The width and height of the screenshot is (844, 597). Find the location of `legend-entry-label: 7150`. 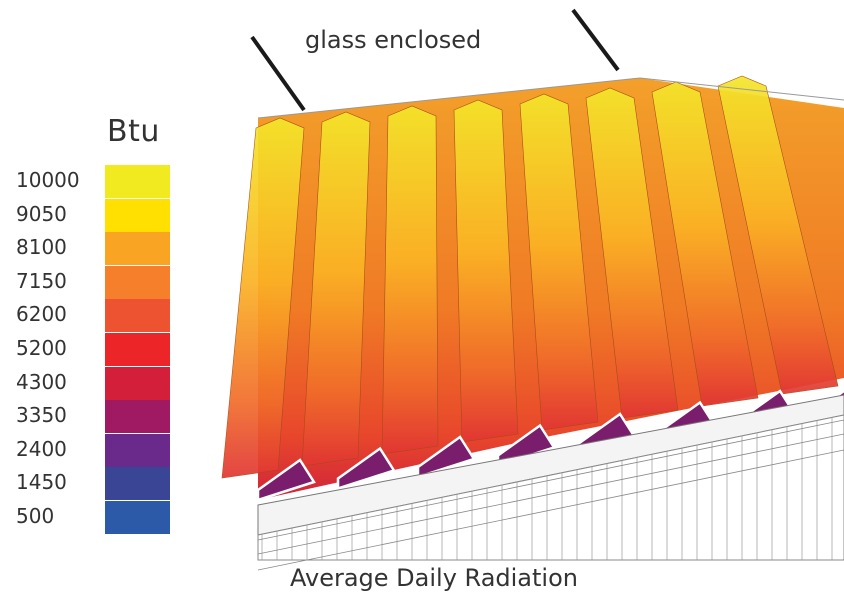

legend-entry-label: 7150 is located at coordinates (41, 280).